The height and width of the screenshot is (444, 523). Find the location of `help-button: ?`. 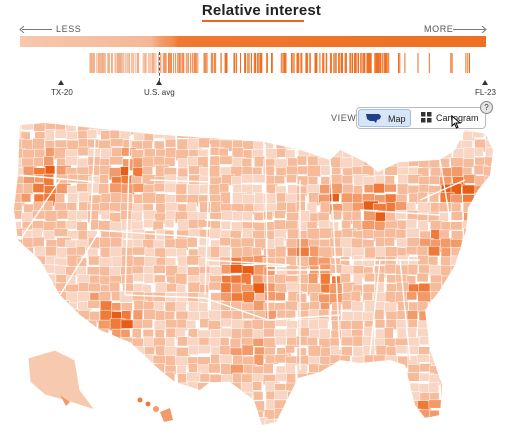

help-button: ? is located at coordinates (486, 107).